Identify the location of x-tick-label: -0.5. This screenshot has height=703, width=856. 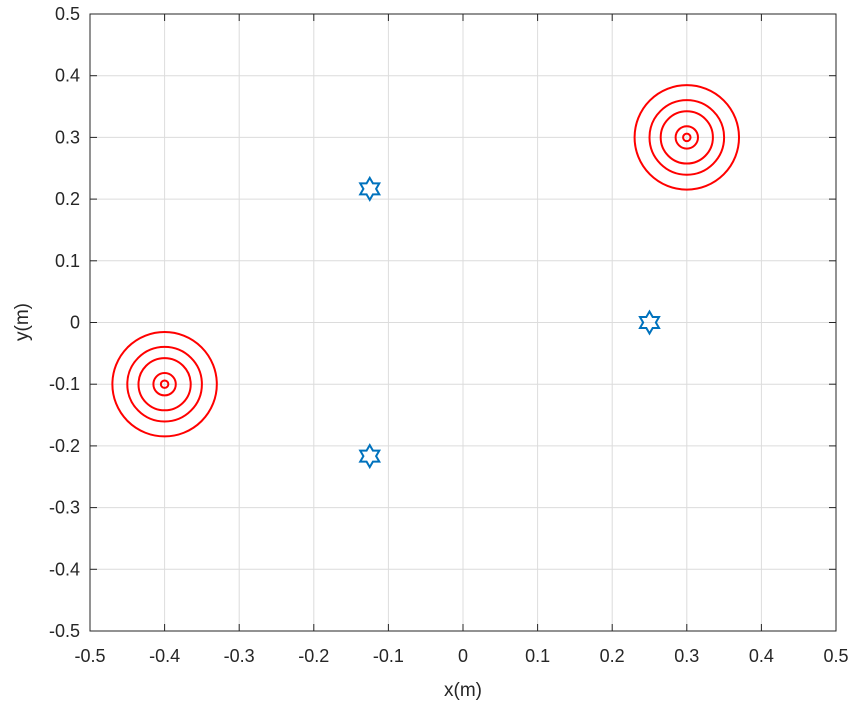
(89, 656).